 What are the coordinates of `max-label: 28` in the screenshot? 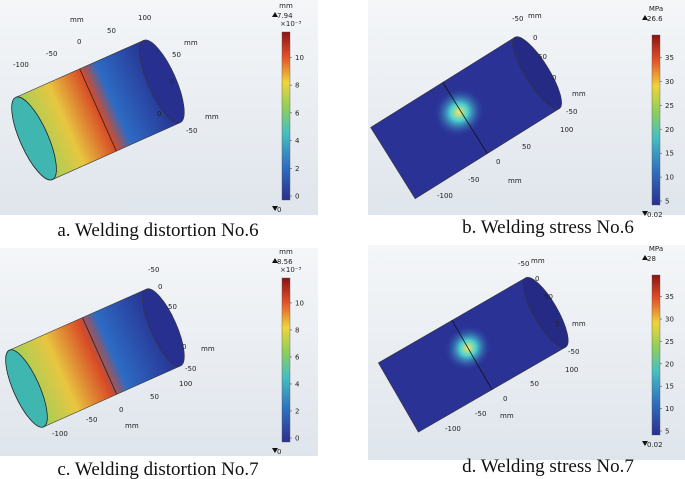 It's located at (651, 259).